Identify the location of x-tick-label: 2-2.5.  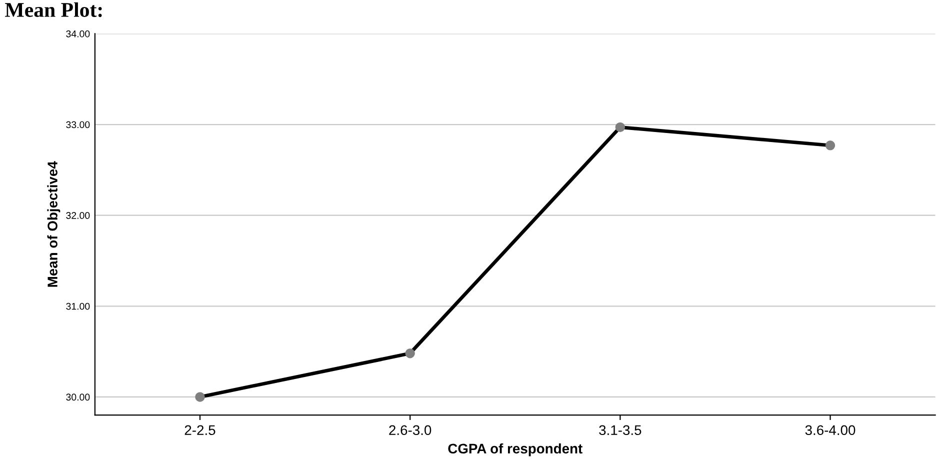
(200, 430).